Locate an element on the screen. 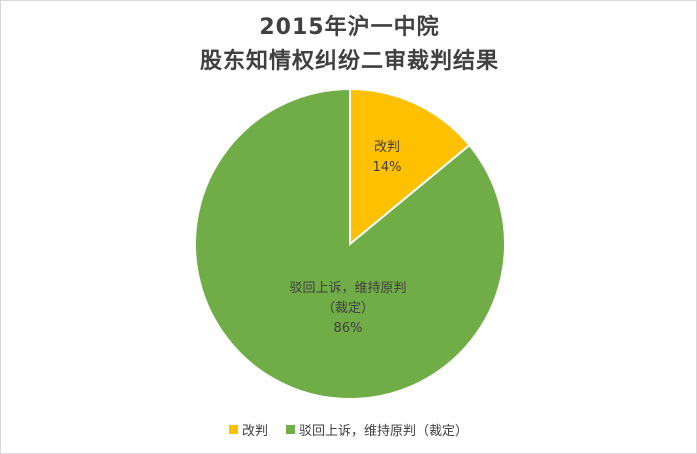  chart-title-line-2: 股东知情权纠纷二审裁判结果 is located at coordinates (349, 61).